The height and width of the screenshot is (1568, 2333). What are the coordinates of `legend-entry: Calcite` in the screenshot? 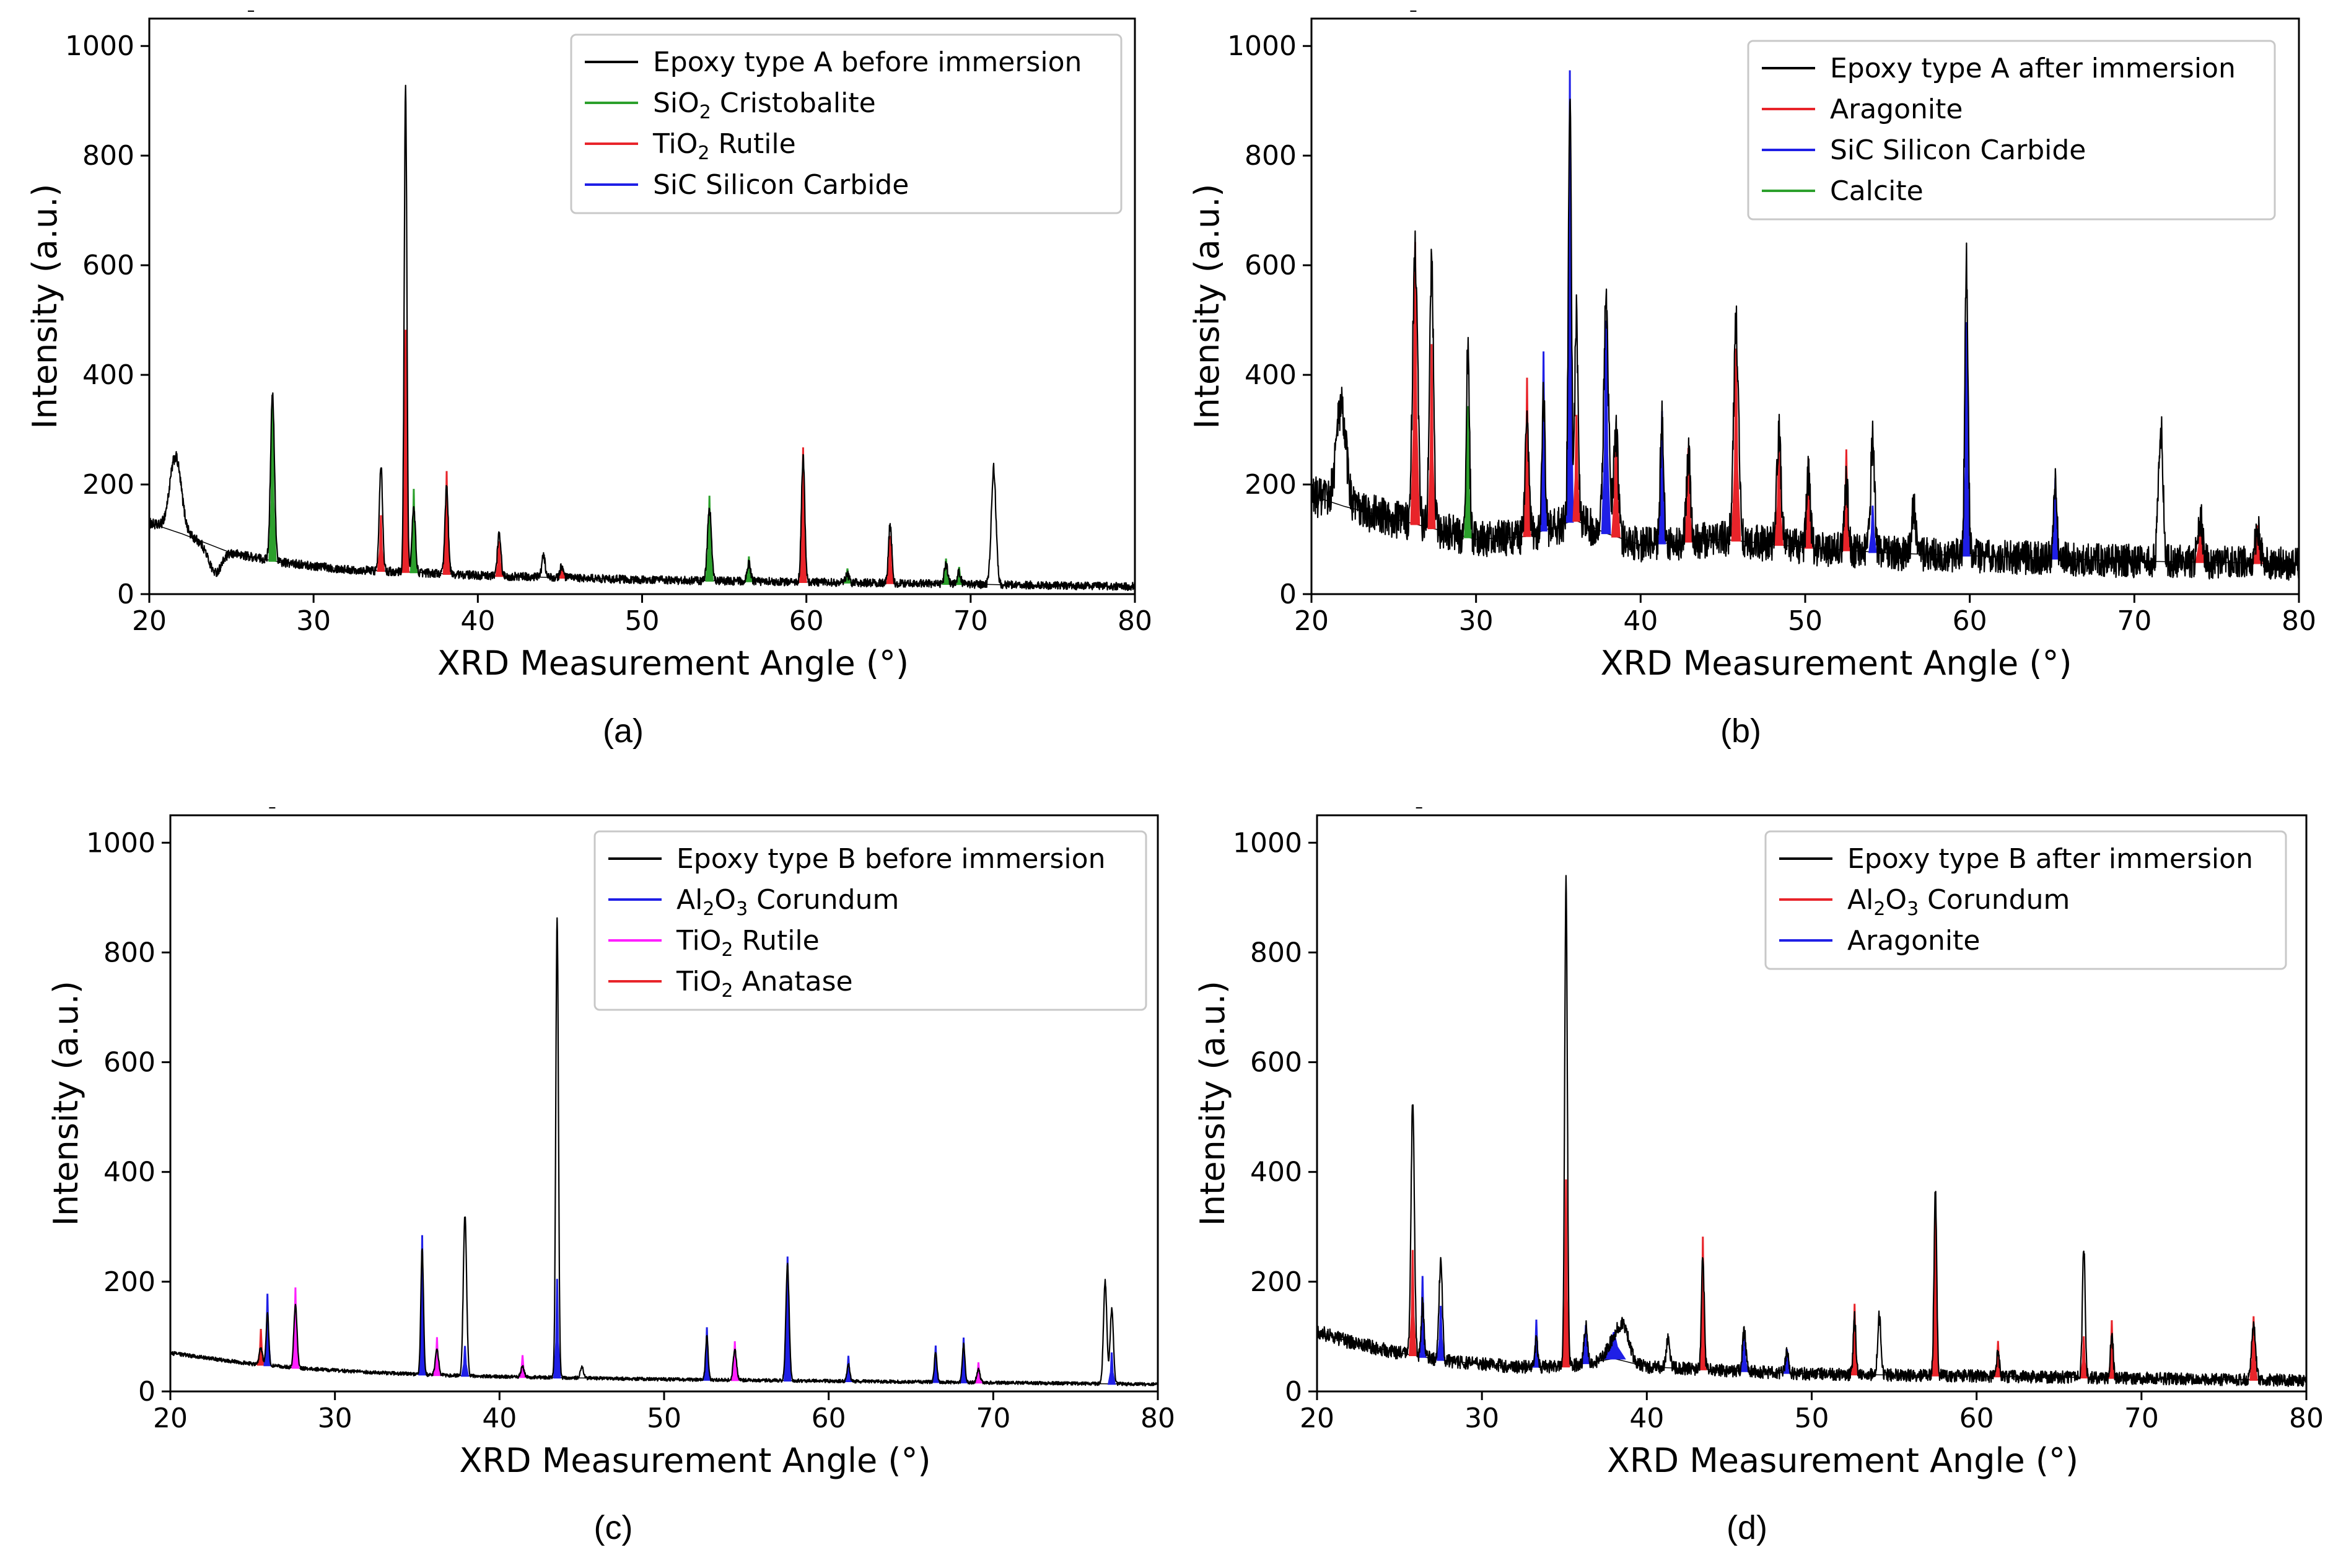 It's located at (1877, 191).